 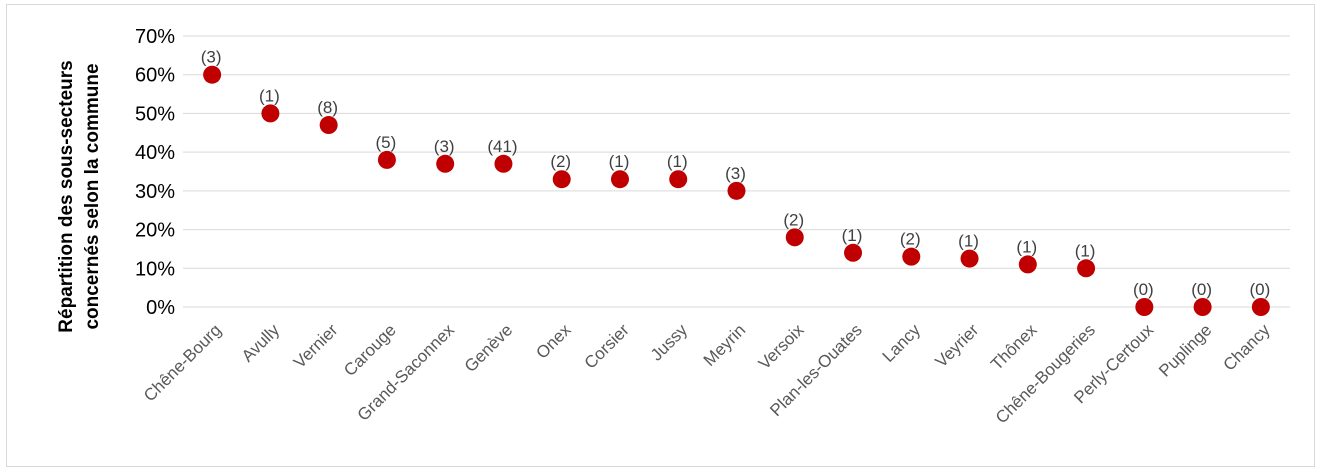 What do you see at coordinates (1247, 347) in the screenshot?
I see `x-tick-label: Chancy` at bounding box center [1247, 347].